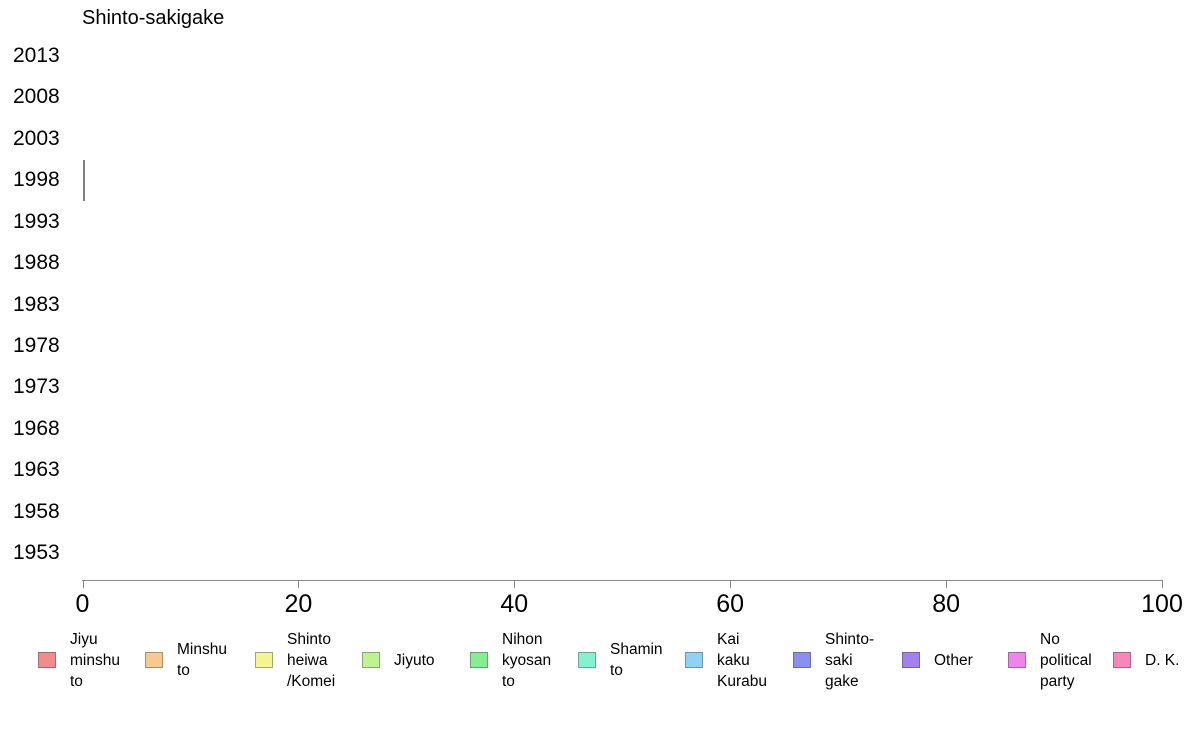 This screenshot has width=1188, height=736. I want to click on x-axis-line, so click(622, 580).